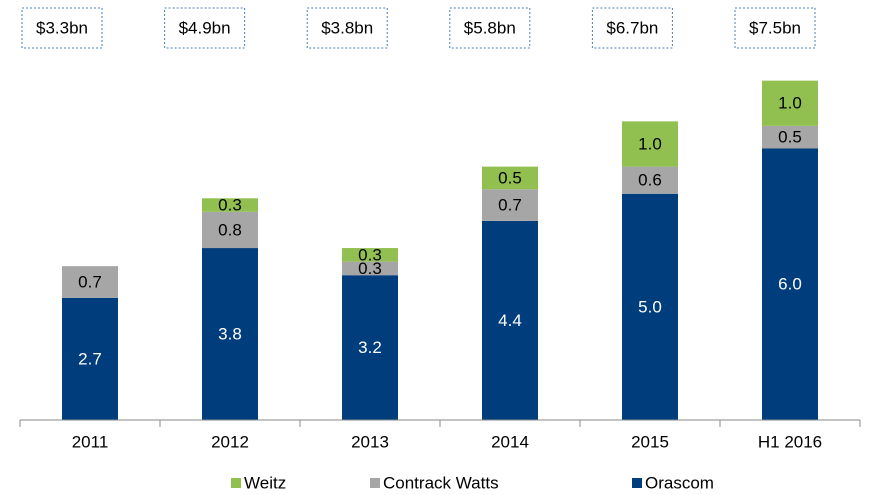  I want to click on value-label: 4.4, so click(510, 320).